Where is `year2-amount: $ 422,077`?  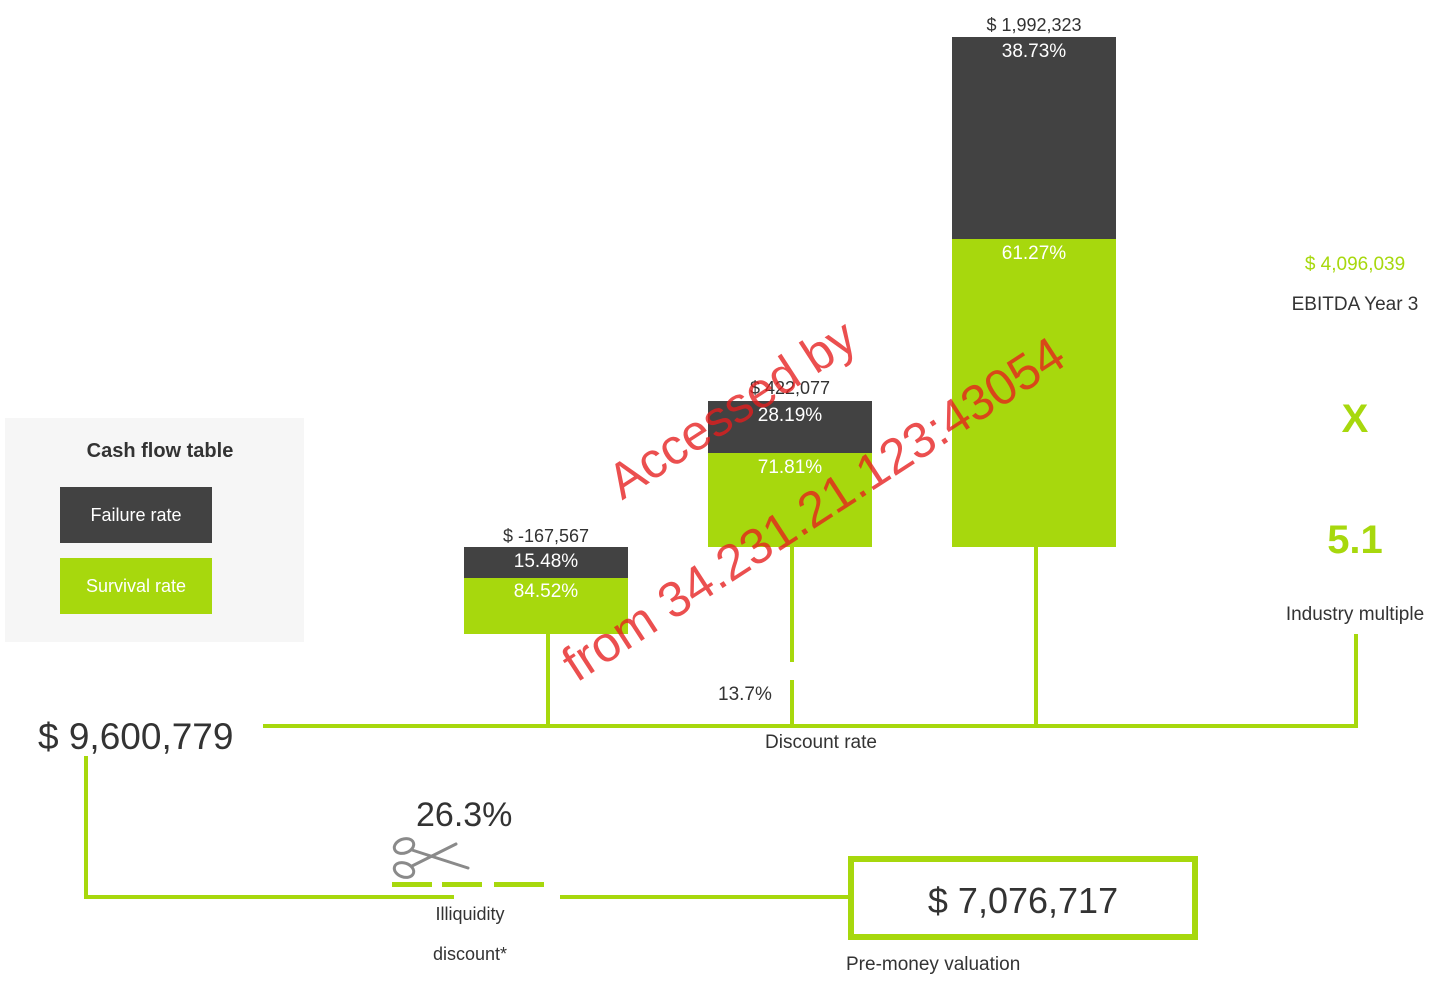
year2-amount: $ 422,077 is located at coordinates (790, 388).